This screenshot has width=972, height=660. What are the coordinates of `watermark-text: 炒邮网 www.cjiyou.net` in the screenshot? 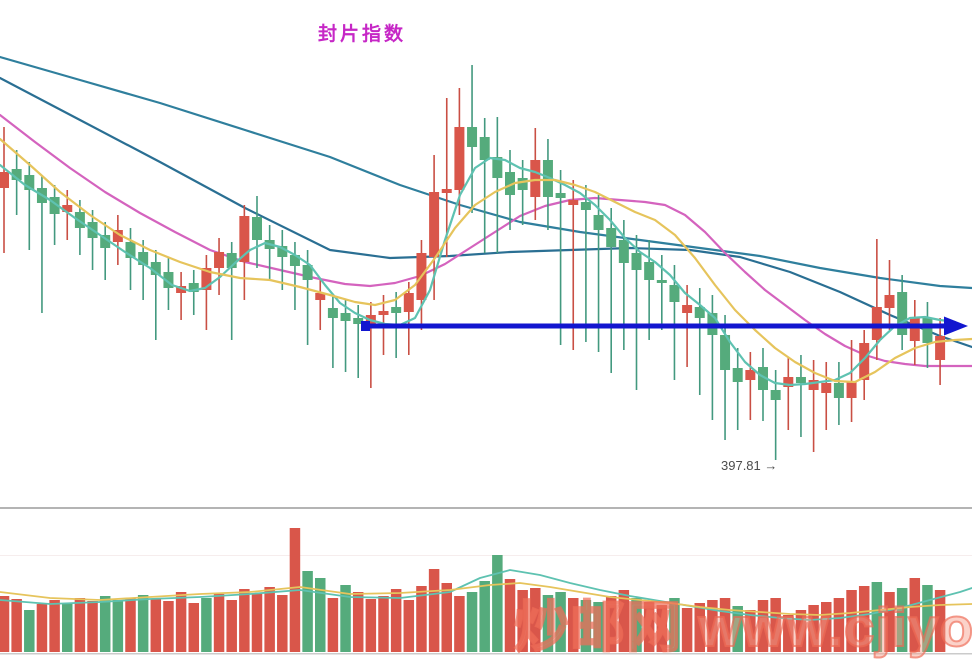 It's located at (742, 627).